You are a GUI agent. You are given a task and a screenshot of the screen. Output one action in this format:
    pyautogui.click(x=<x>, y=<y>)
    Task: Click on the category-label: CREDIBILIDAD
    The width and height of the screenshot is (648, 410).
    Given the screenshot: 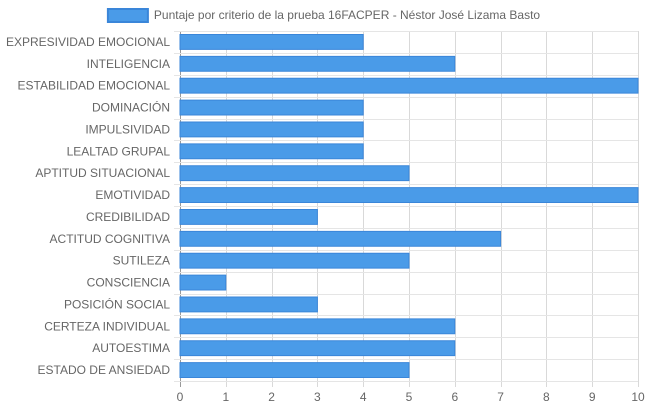 What is the action you would take?
    pyautogui.click(x=128, y=217)
    